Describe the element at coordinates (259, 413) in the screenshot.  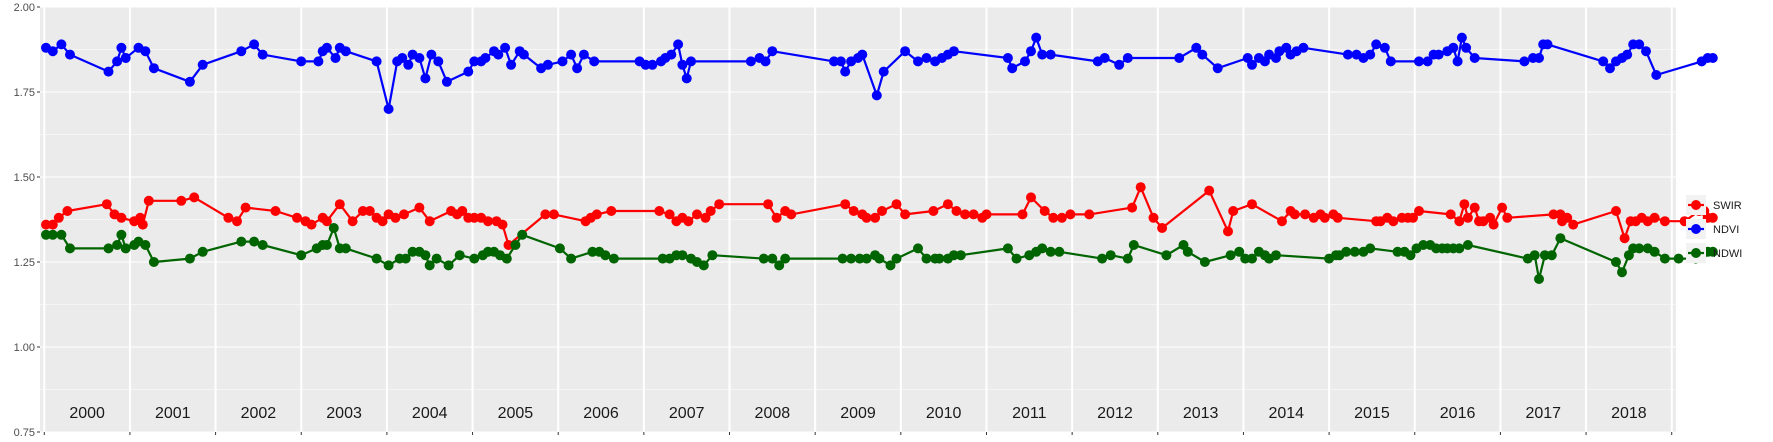
I see `year-label: 2002` at that location.